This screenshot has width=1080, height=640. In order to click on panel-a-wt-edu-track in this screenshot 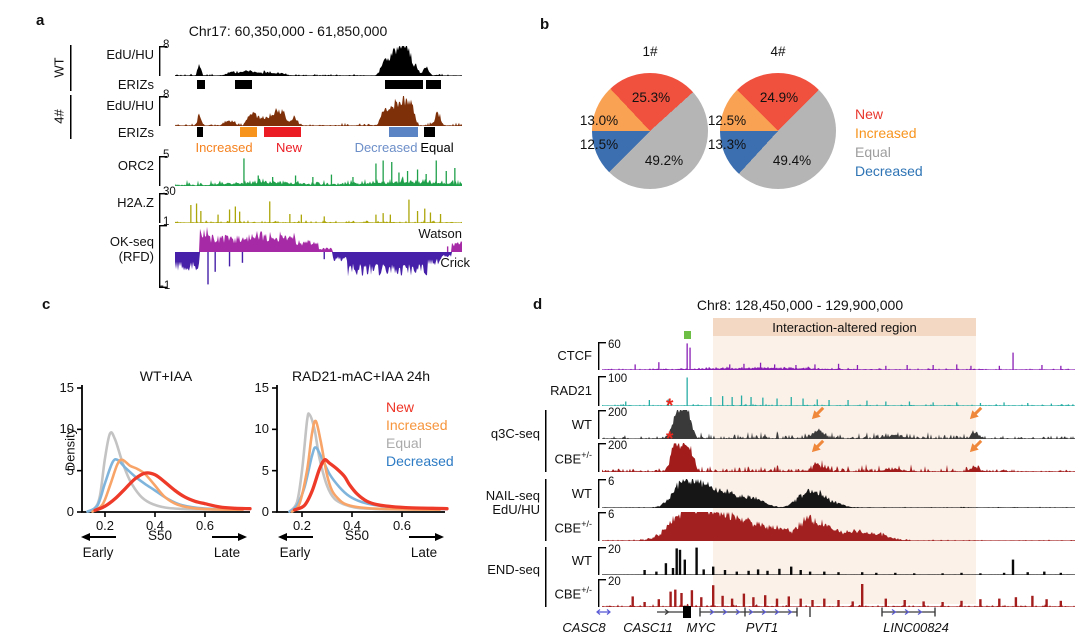, I will do `click(318, 61)`.